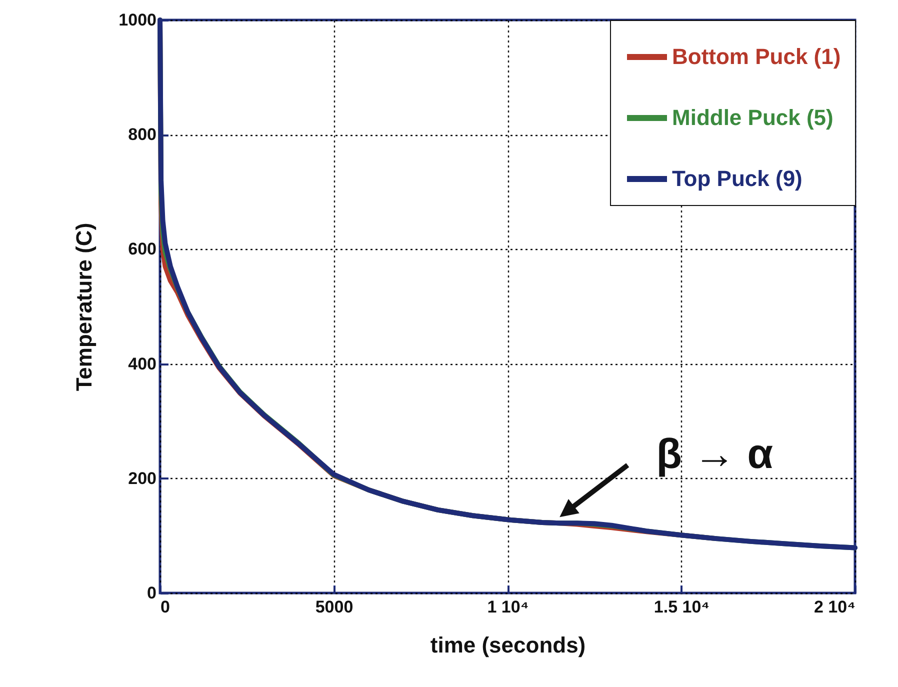 The image size is (898, 687). What do you see at coordinates (508, 607) in the screenshot?
I see `x-tick-label: 1 10⁴` at bounding box center [508, 607].